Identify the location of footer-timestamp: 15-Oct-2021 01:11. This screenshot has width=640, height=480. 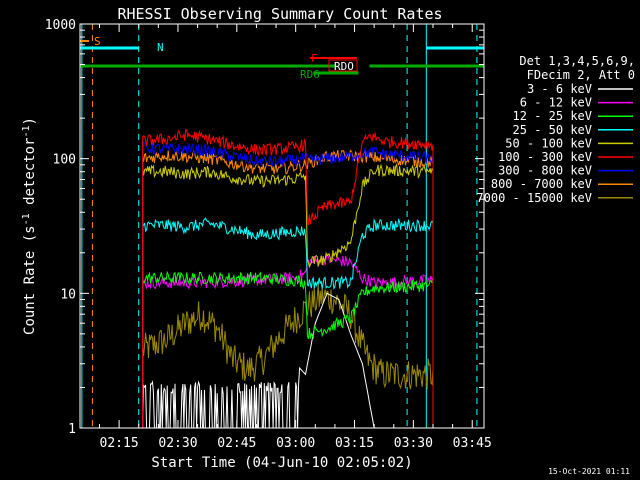
(589, 471).